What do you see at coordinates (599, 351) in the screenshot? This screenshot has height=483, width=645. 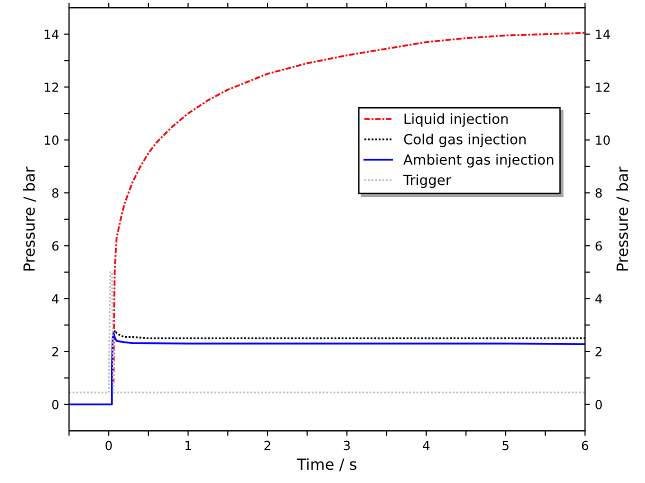 I see `y2-tick-label: 2` at bounding box center [599, 351].